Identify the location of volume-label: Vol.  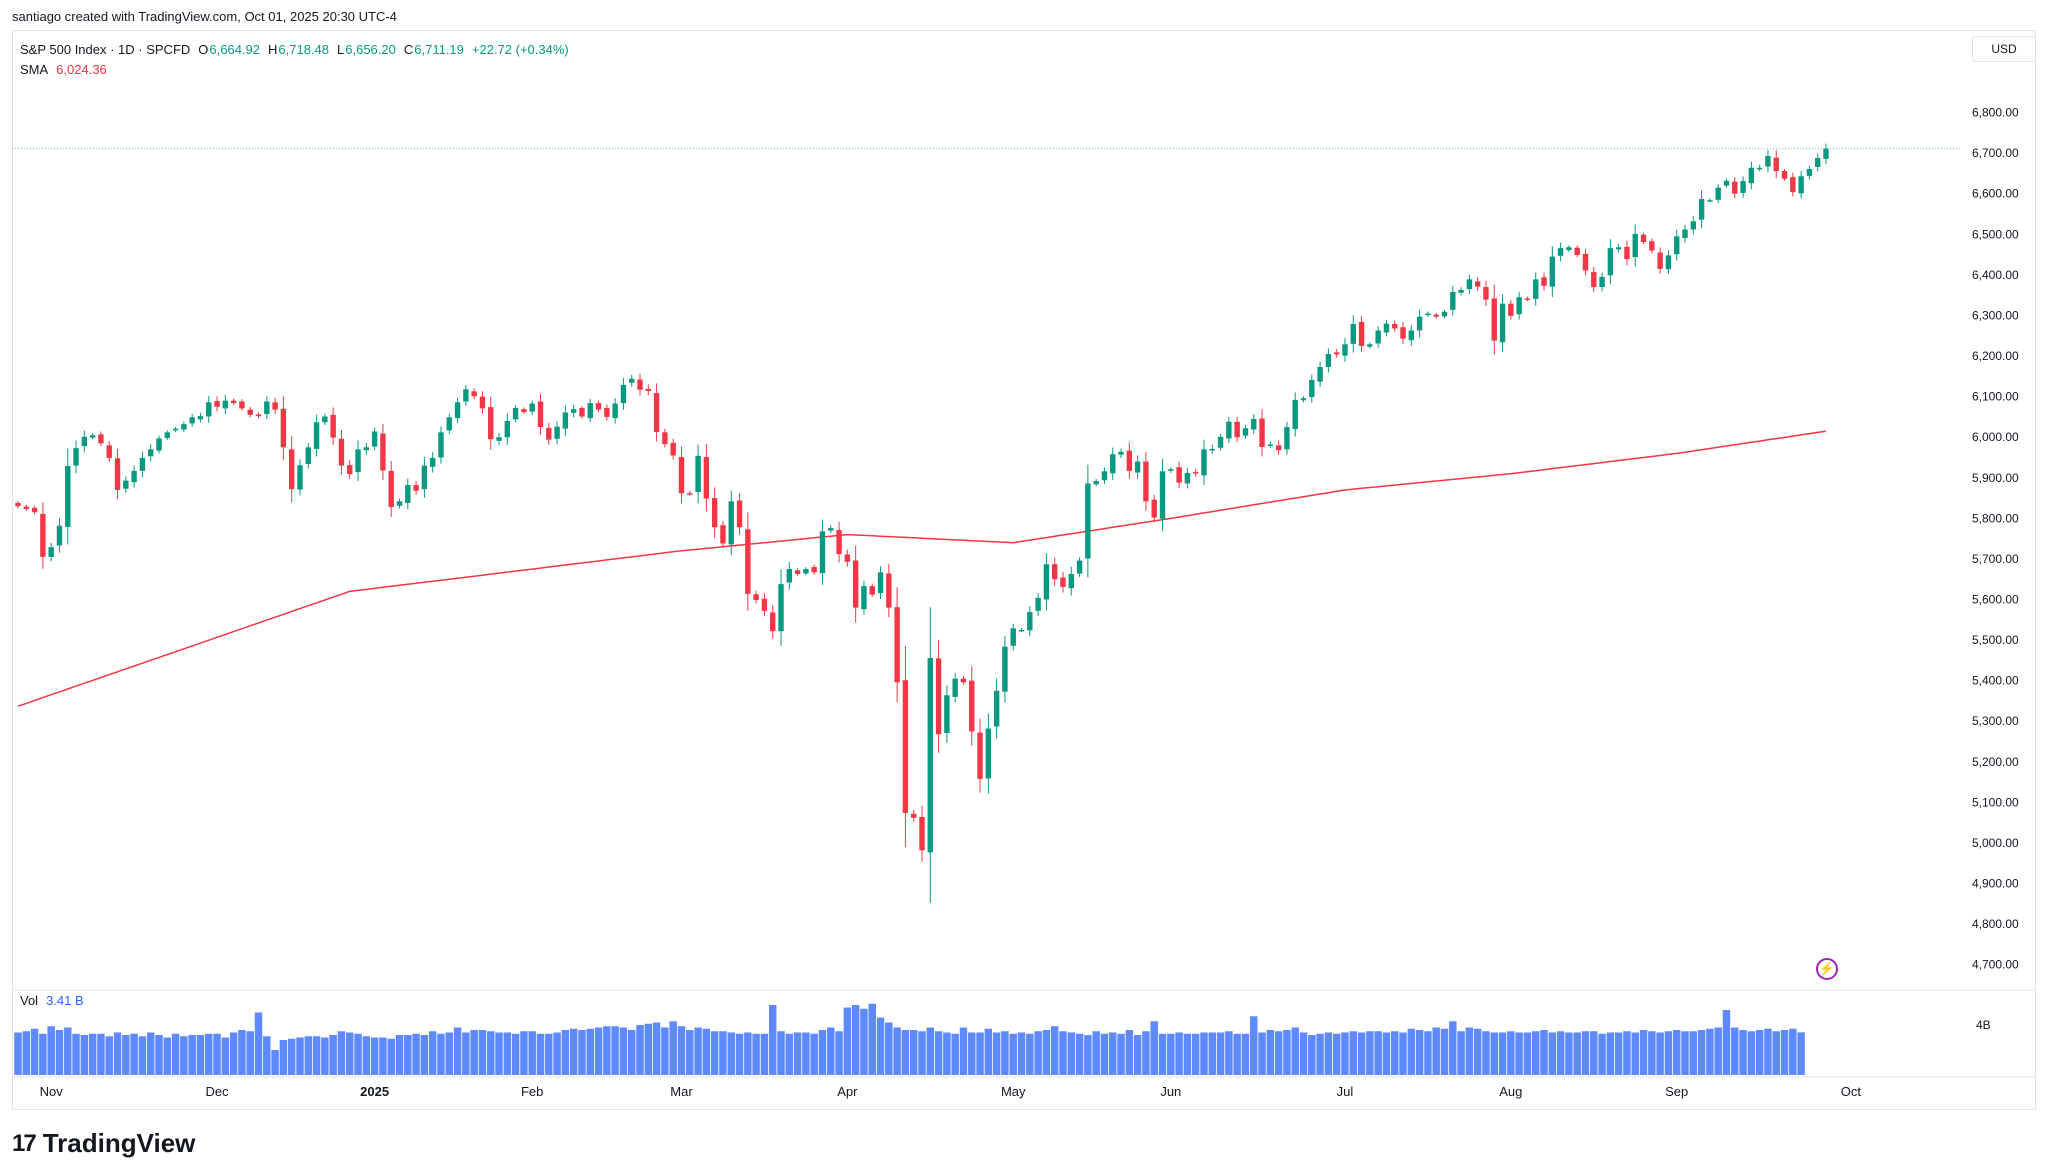
(29, 1000).